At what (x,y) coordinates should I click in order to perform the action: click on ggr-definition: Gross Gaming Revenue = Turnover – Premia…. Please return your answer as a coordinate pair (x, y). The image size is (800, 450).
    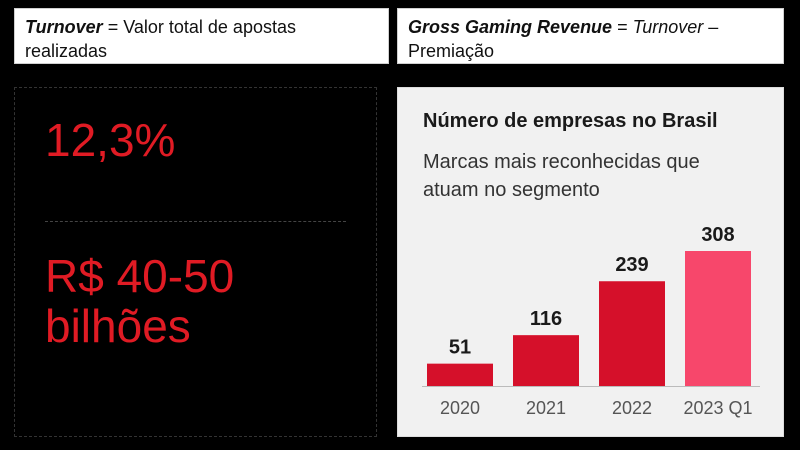
    Looking at the image, I should click on (590, 36).